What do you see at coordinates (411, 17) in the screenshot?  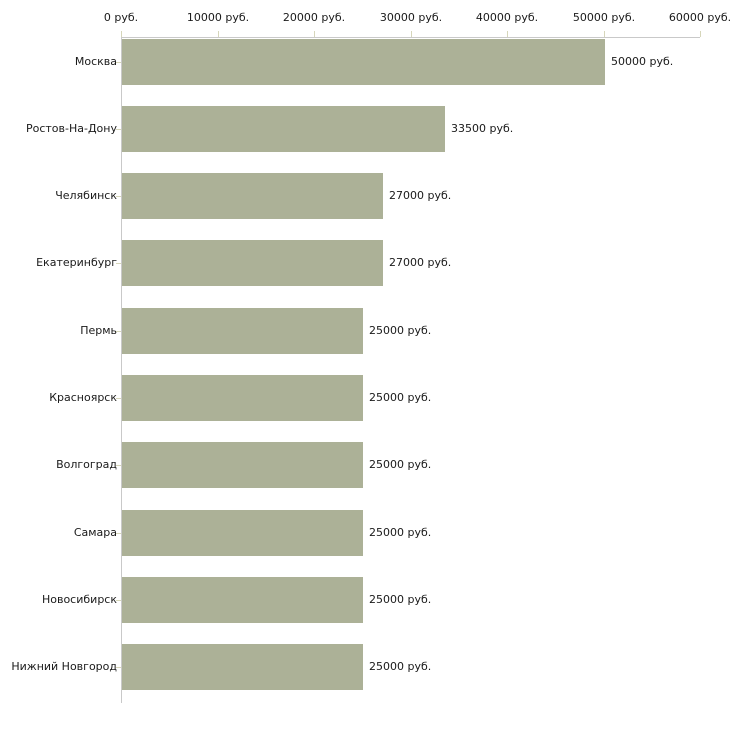 I see `x-tick-label: 30000 руб.` at bounding box center [411, 17].